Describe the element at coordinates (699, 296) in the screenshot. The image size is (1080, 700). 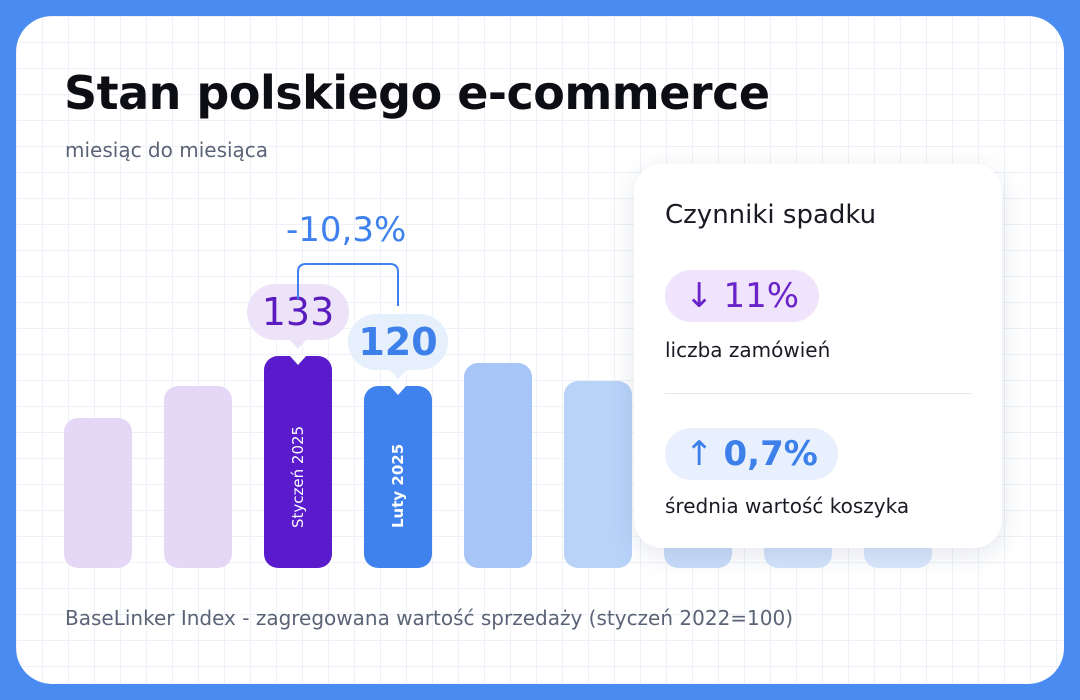
I see `arrow-down-icon: ↓` at that location.